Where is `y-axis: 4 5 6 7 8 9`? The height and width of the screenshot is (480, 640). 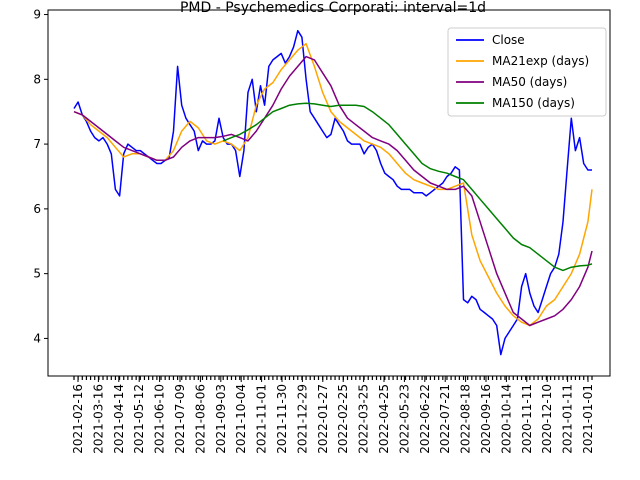 y-axis: 4 5 6 7 8 9 is located at coordinates (40, 176).